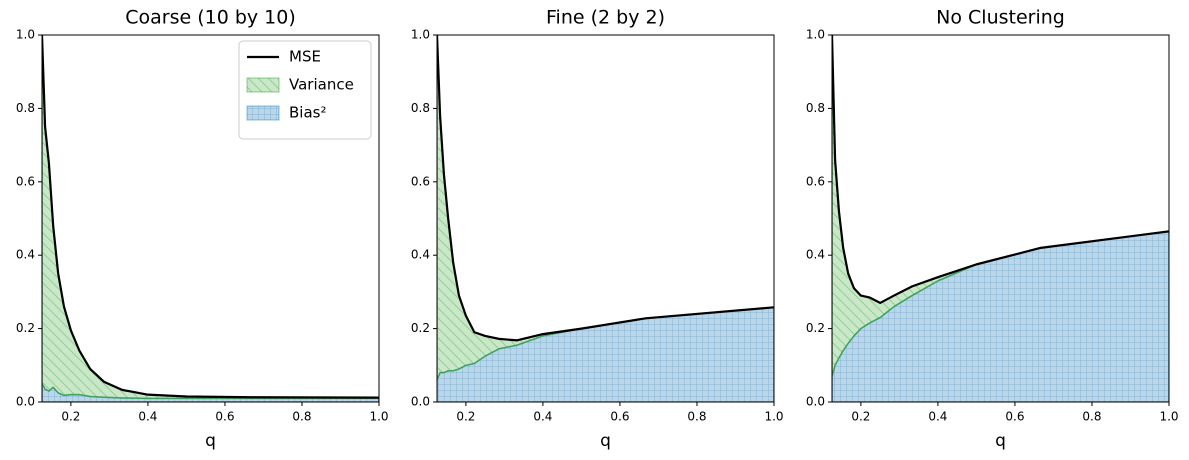 Image resolution: width=1189 pixels, height=460 pixels. I want to click on chart-title: Fine (2 by 2), so click(605, 18).